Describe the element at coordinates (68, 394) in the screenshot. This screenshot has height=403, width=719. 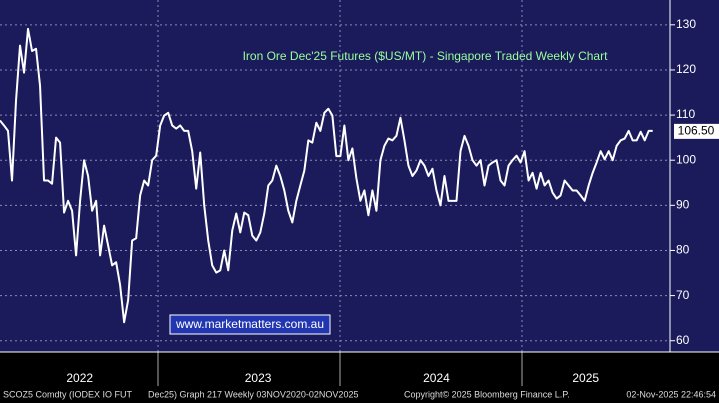
I see `footer-text: SCOZ5 Comdty (IODEX IO FUT` at that location.